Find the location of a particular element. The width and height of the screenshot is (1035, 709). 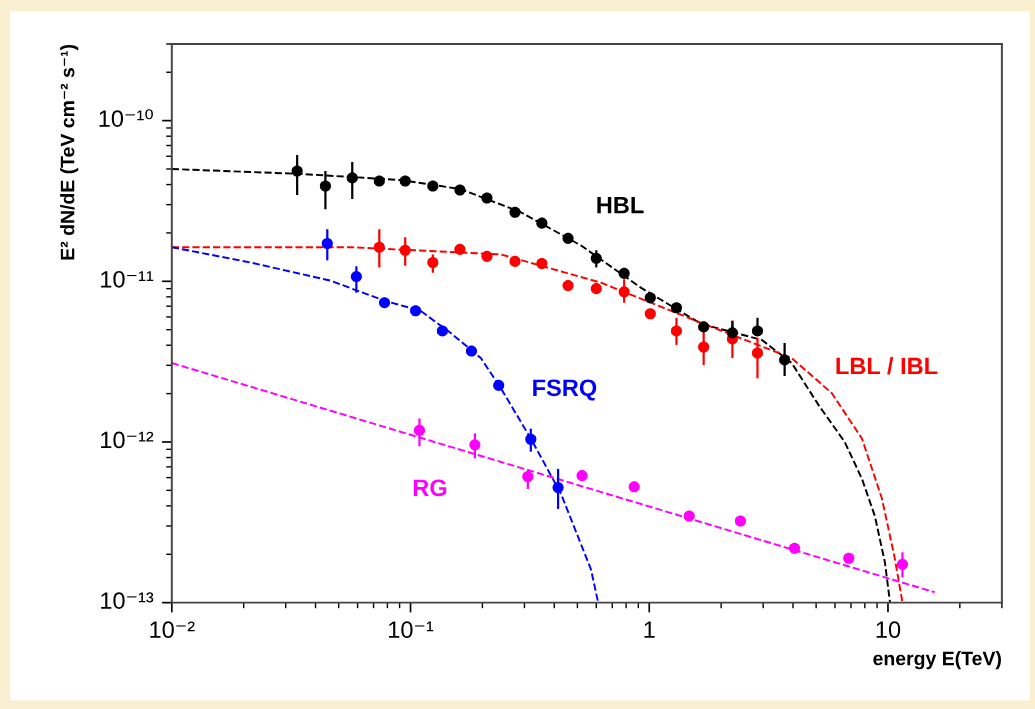

x-axis-title: energy E(TeV) is located at coordinates (937, 660).